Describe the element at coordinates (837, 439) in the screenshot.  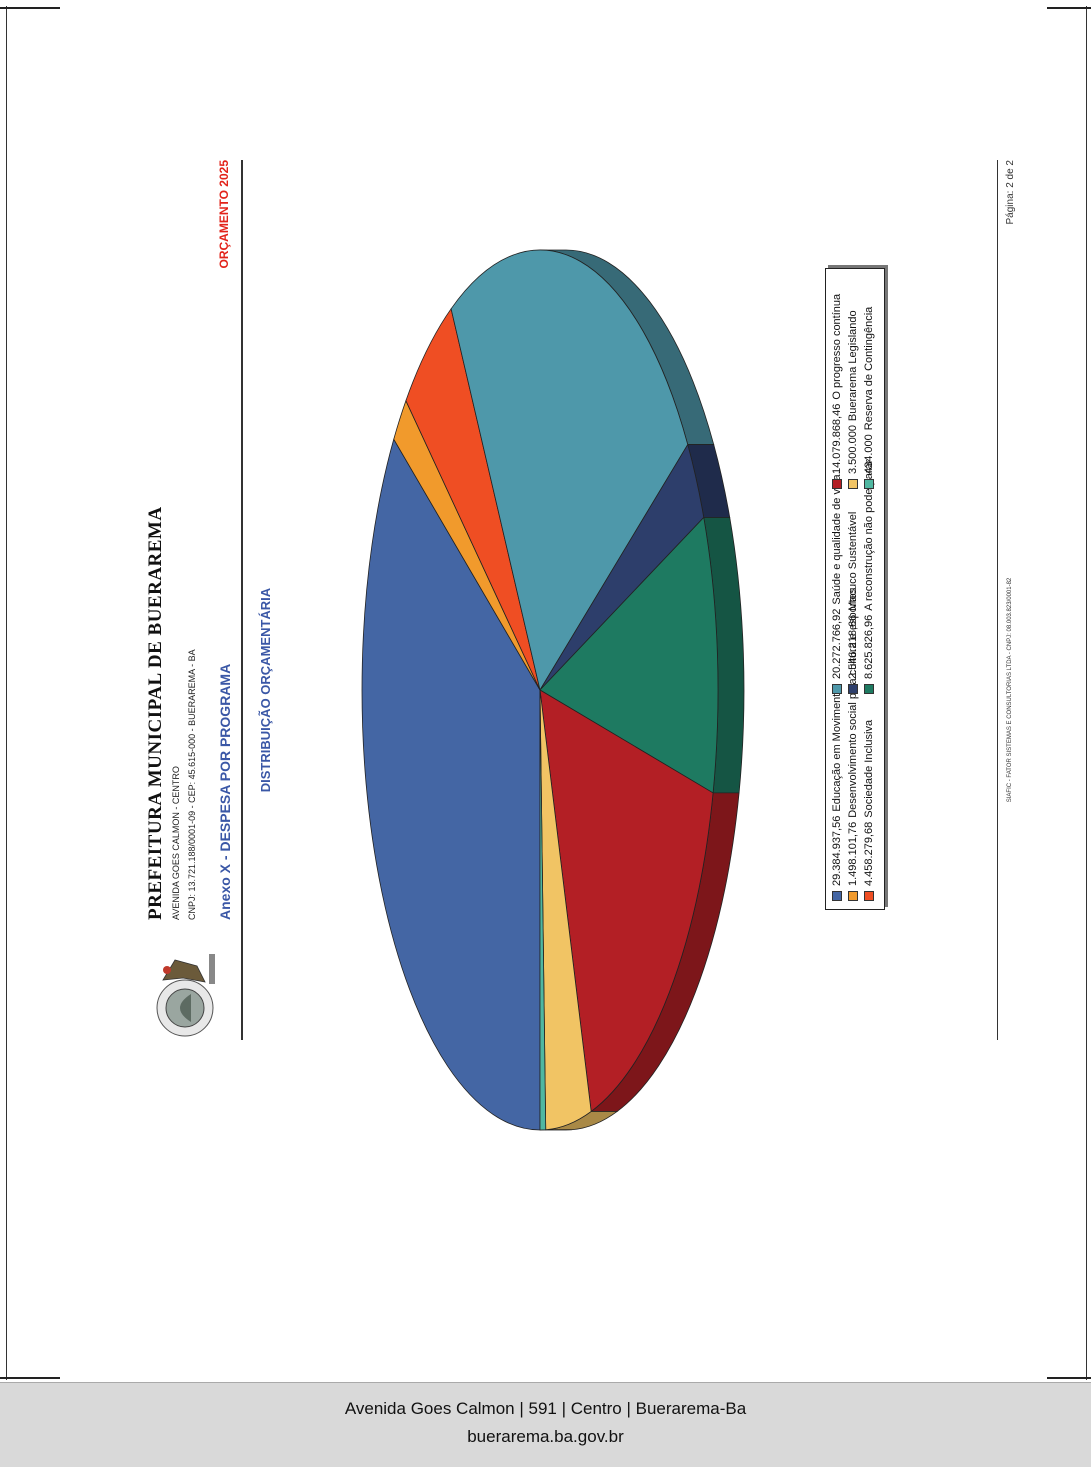
I see `legend-value: 14.079.868,46` at that location.